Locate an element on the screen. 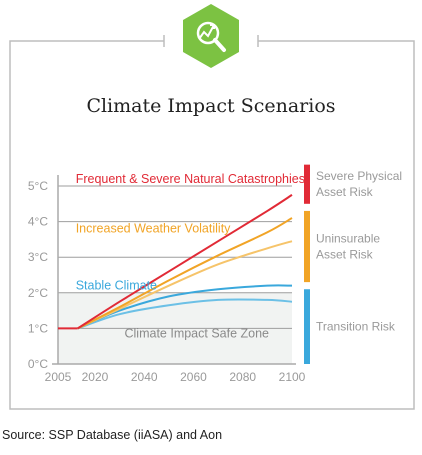  y-tick-label: 1°C is located at coordinates (38, 328).